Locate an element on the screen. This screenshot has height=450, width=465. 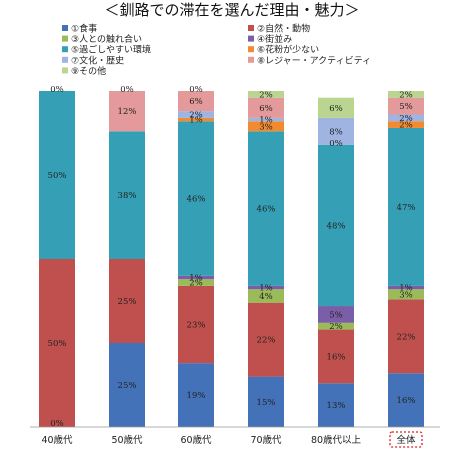
data-label-3-7: 2% is located at coordinates (196, 116).